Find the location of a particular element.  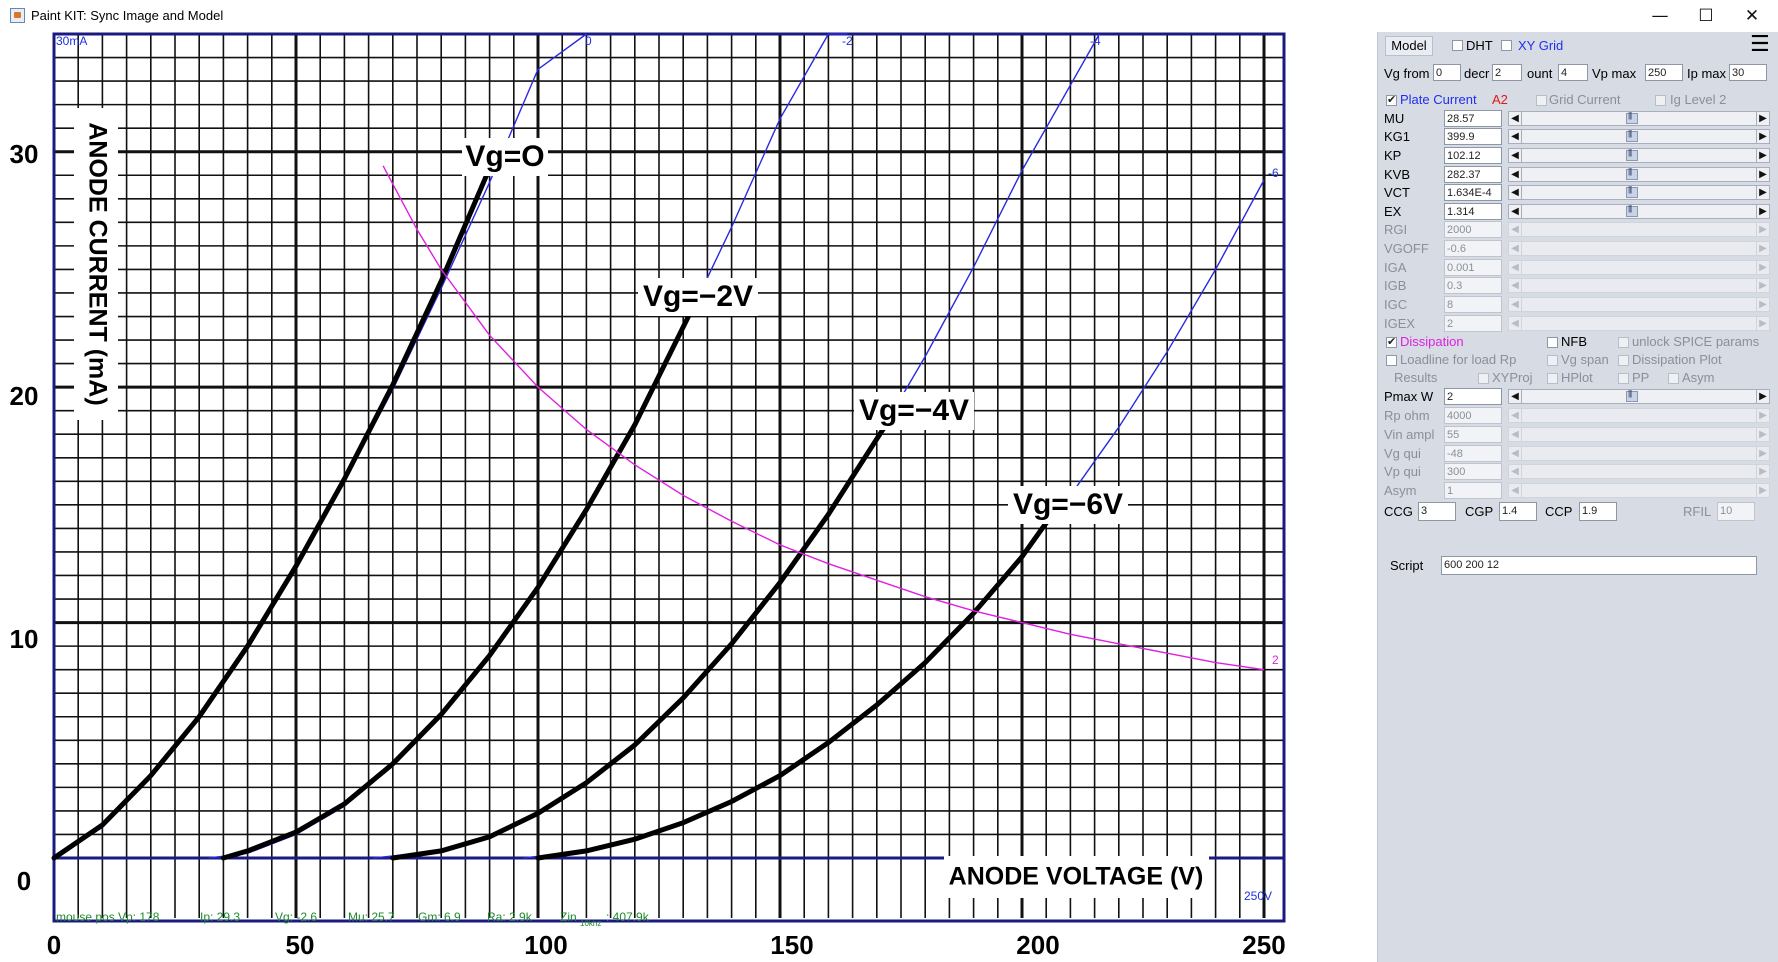

param-field: 4000 is located at coordinates (1473, 415).